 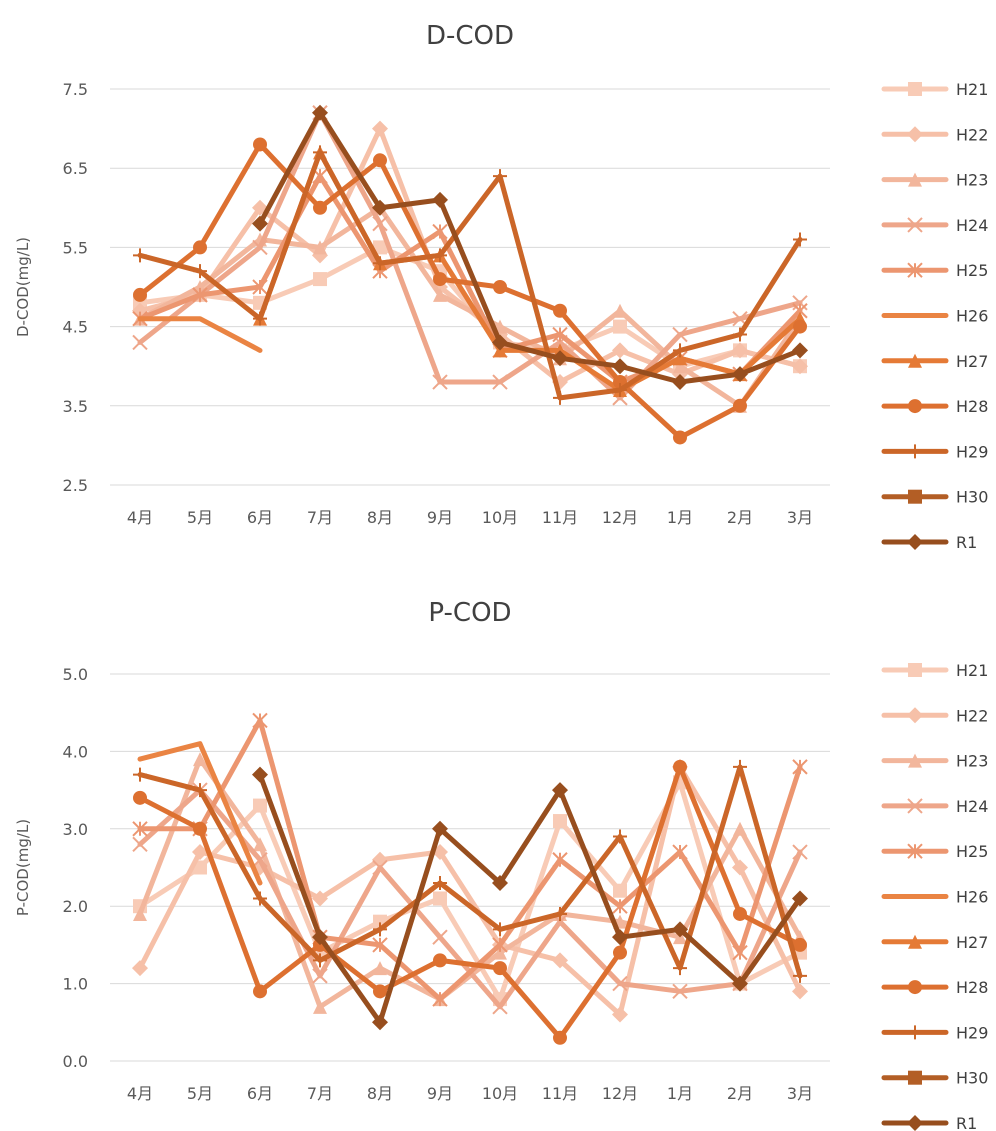 I want to click on d-cod-legend-label: H28, so click(x=972, y=406).